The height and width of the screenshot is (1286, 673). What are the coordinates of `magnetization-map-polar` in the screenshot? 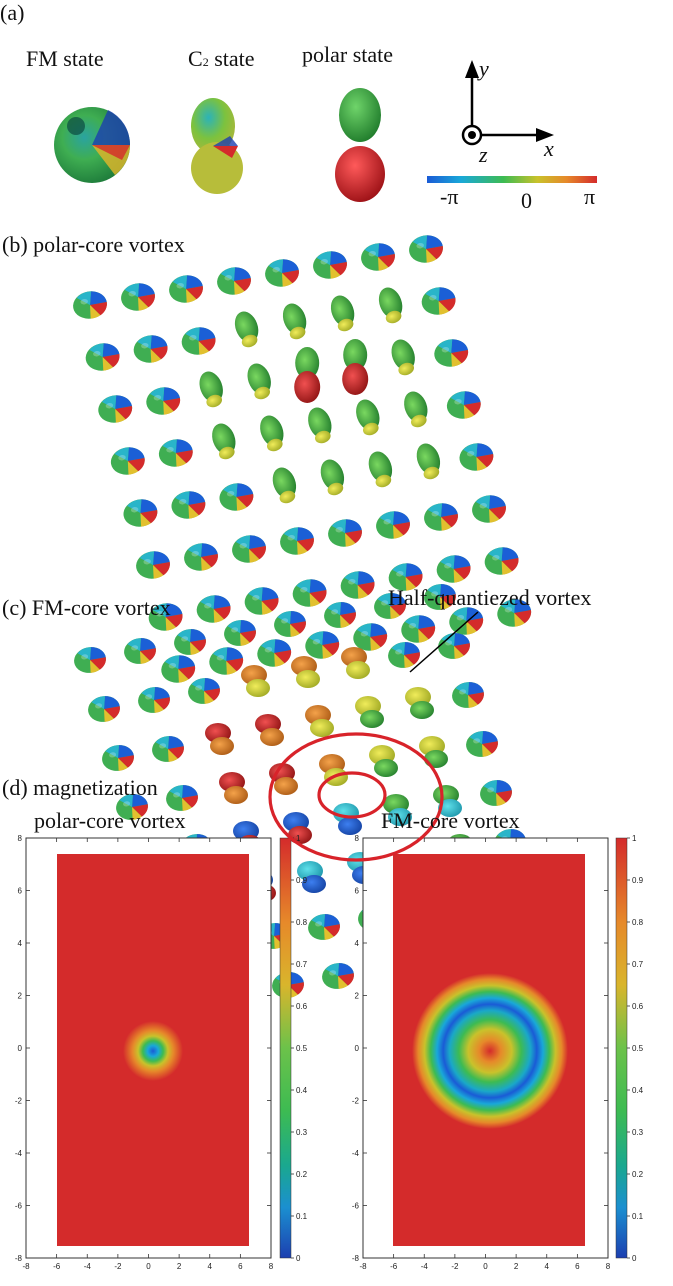 It's located at (148, 1048).